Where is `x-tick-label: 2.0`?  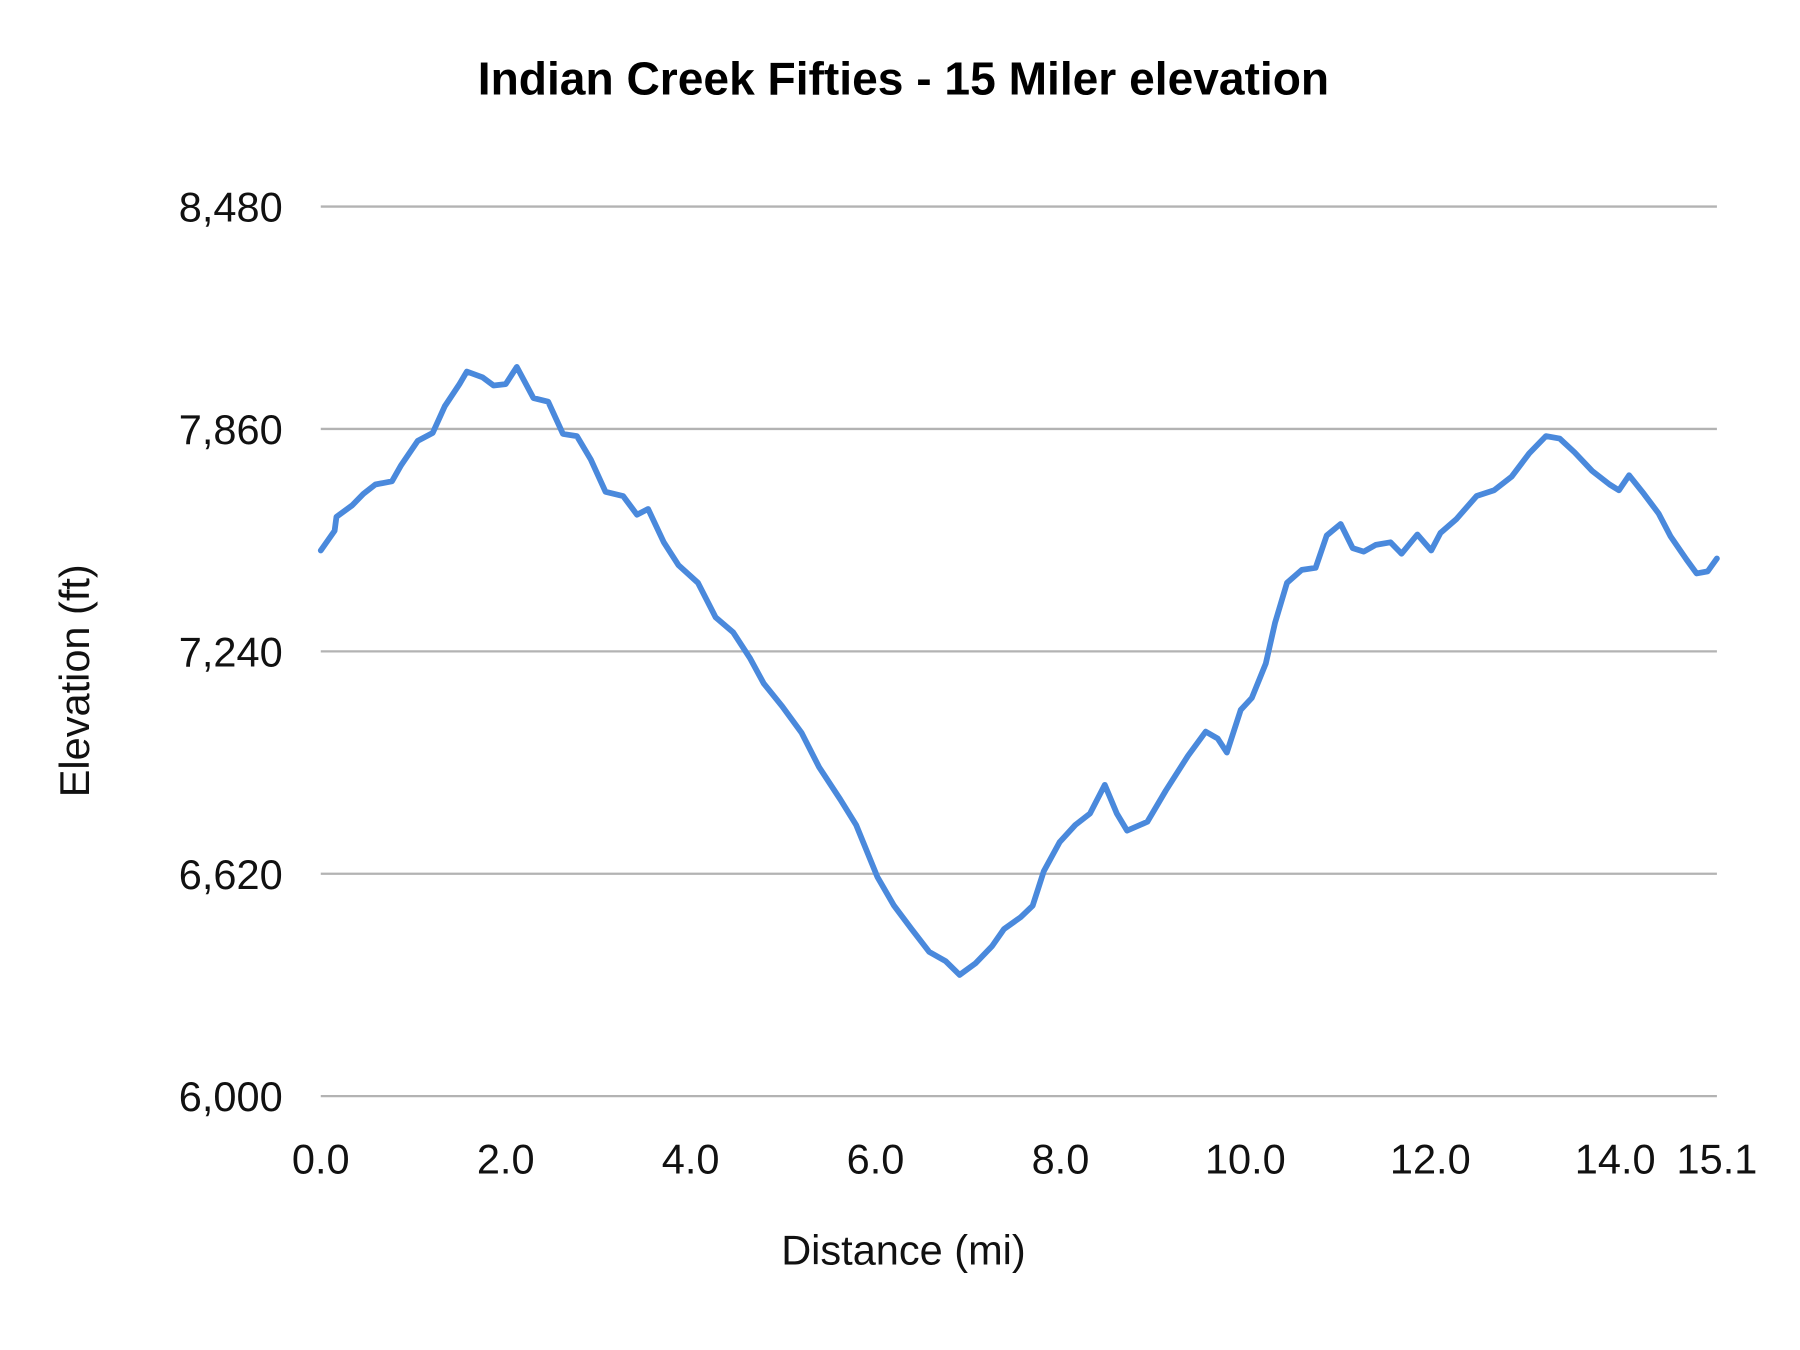 x-tick-label: 2.0 is located at coordinates (506, 1158).